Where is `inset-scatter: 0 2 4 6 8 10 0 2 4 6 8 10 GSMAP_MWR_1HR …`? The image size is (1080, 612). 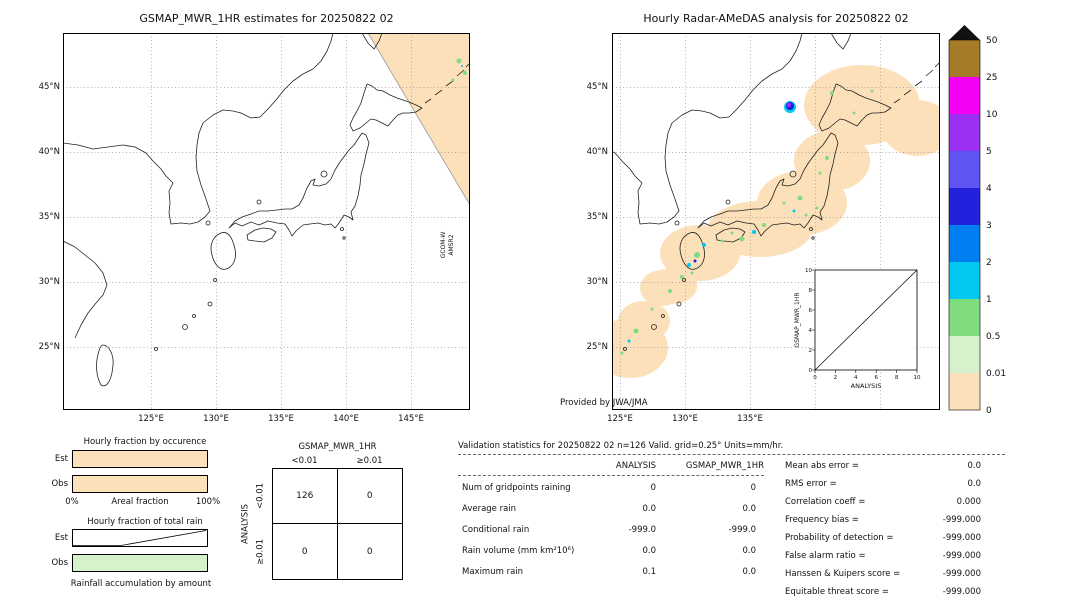
inset-scatter: 0 2 4 6 8 10 0 2 4 6 8 10 GSMAP_MWR_1HR … is located at coordinates (857, 329).